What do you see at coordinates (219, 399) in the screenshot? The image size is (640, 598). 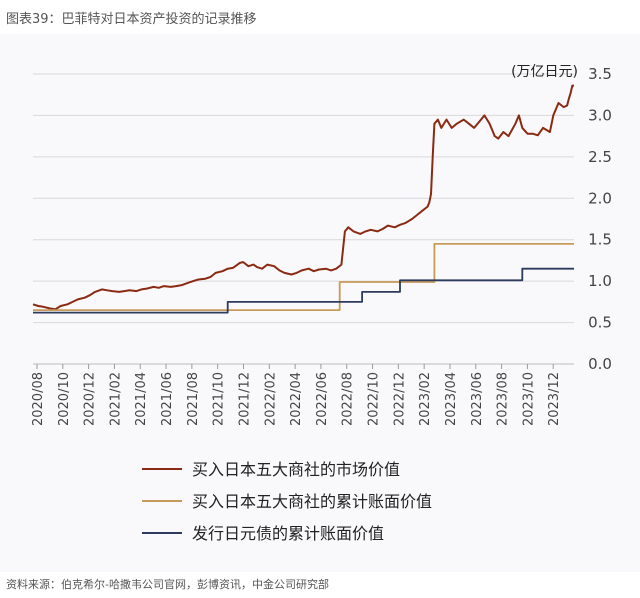 I see `x-tick-label: 2021/10` at bounding box center [219, 399].